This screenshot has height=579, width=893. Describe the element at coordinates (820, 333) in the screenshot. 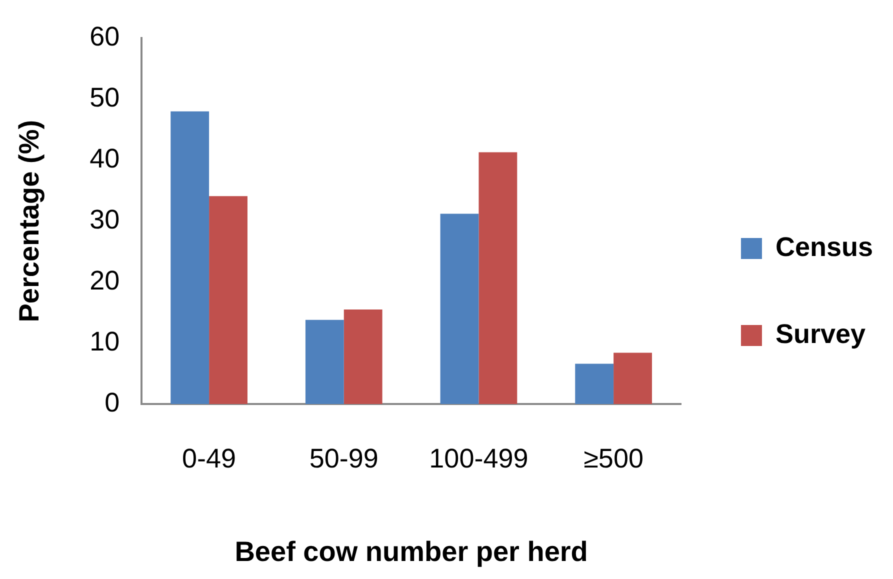

I see `legend-label: Survey` at that location.